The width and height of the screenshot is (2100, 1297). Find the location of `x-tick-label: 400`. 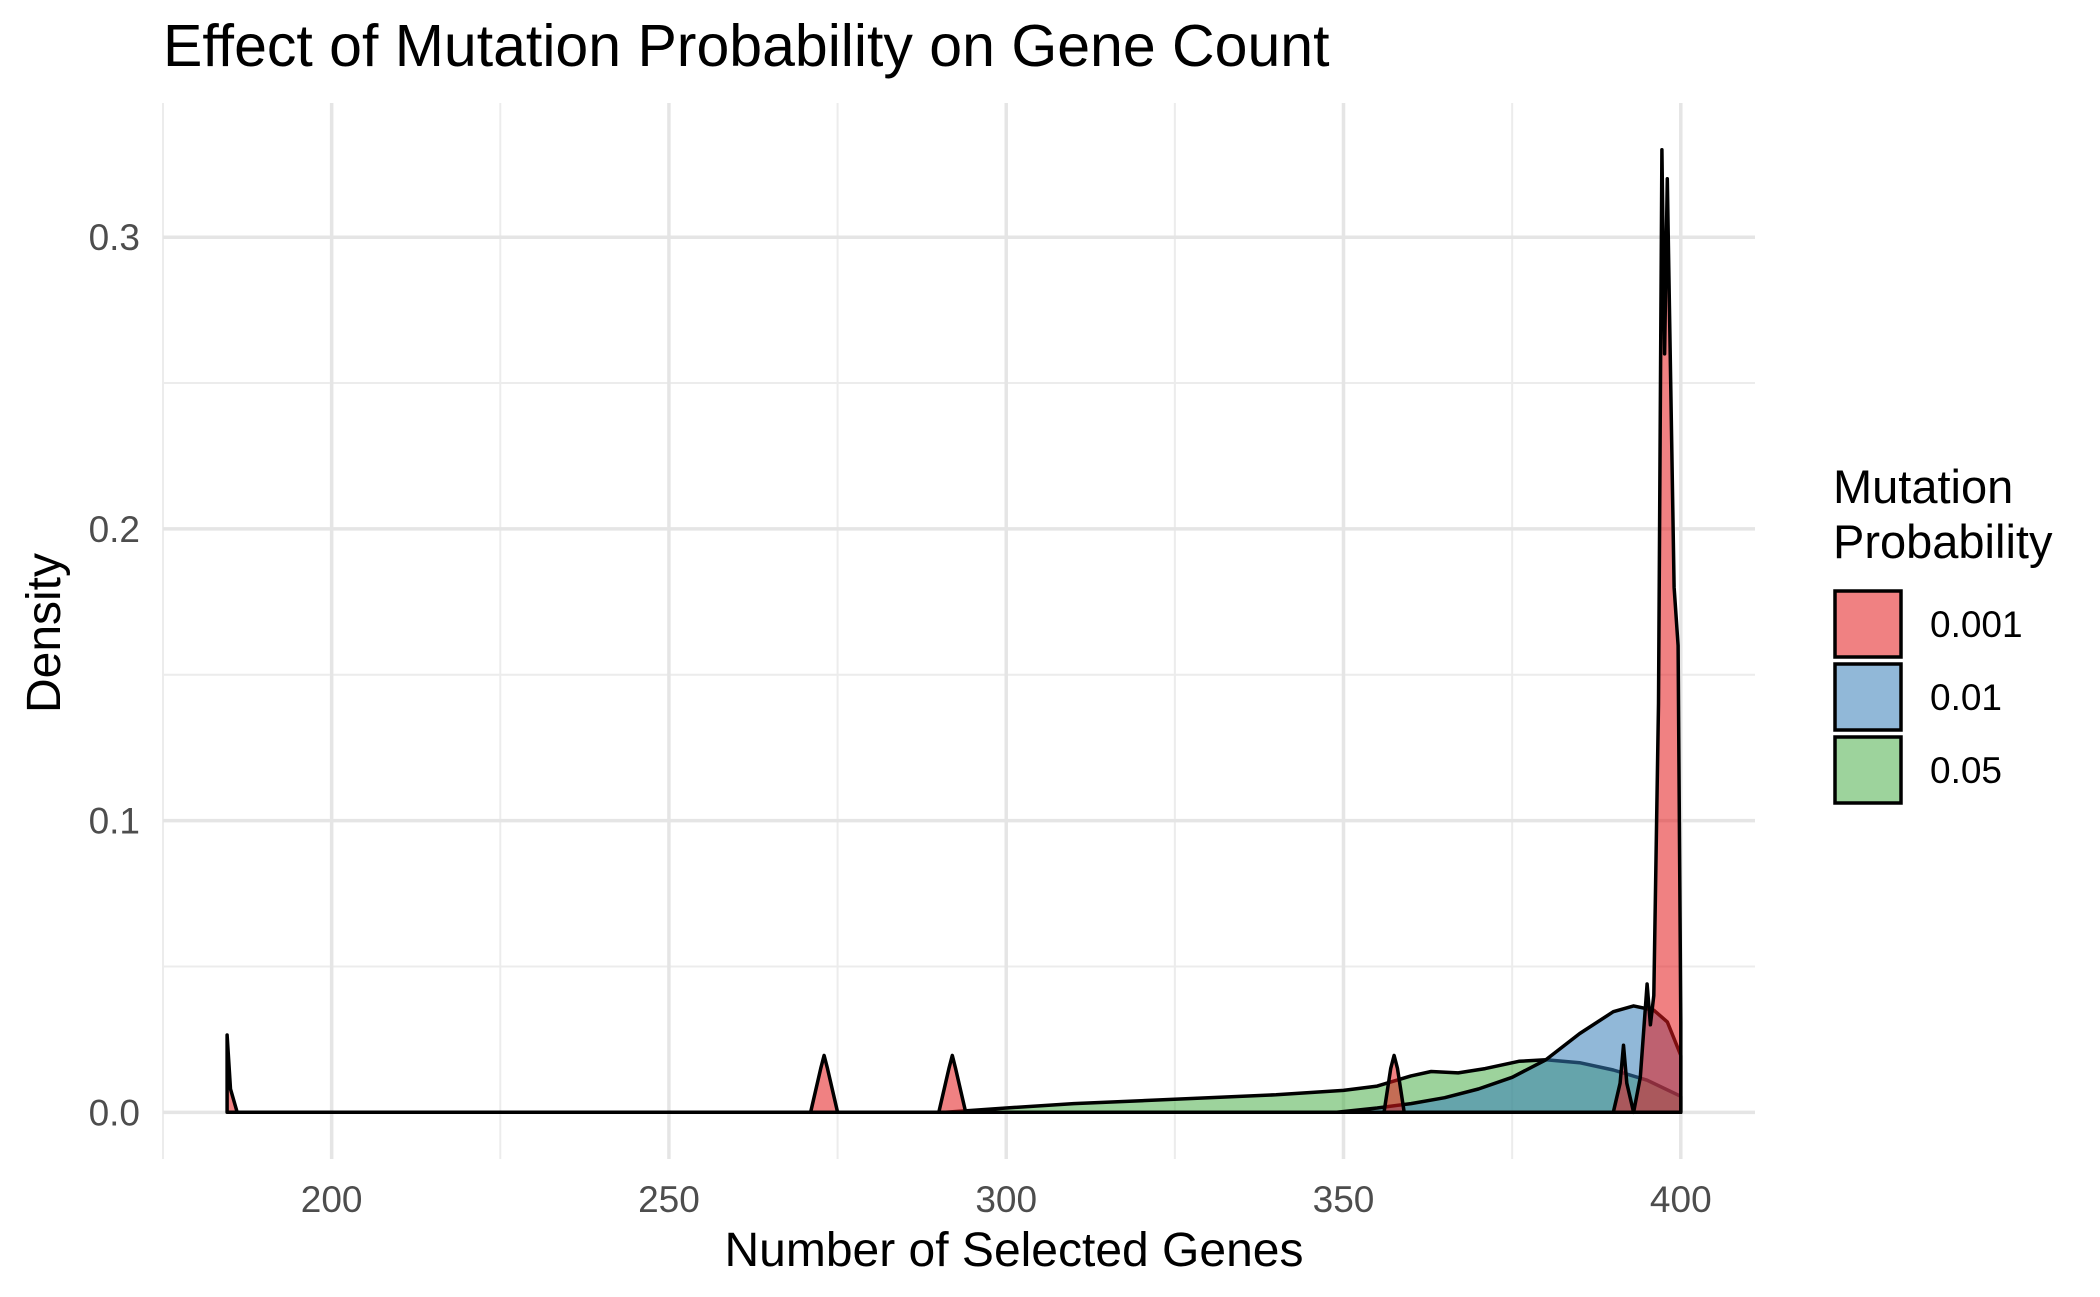

x-tick-label: 400 is located at coordinates (1681, 1199).